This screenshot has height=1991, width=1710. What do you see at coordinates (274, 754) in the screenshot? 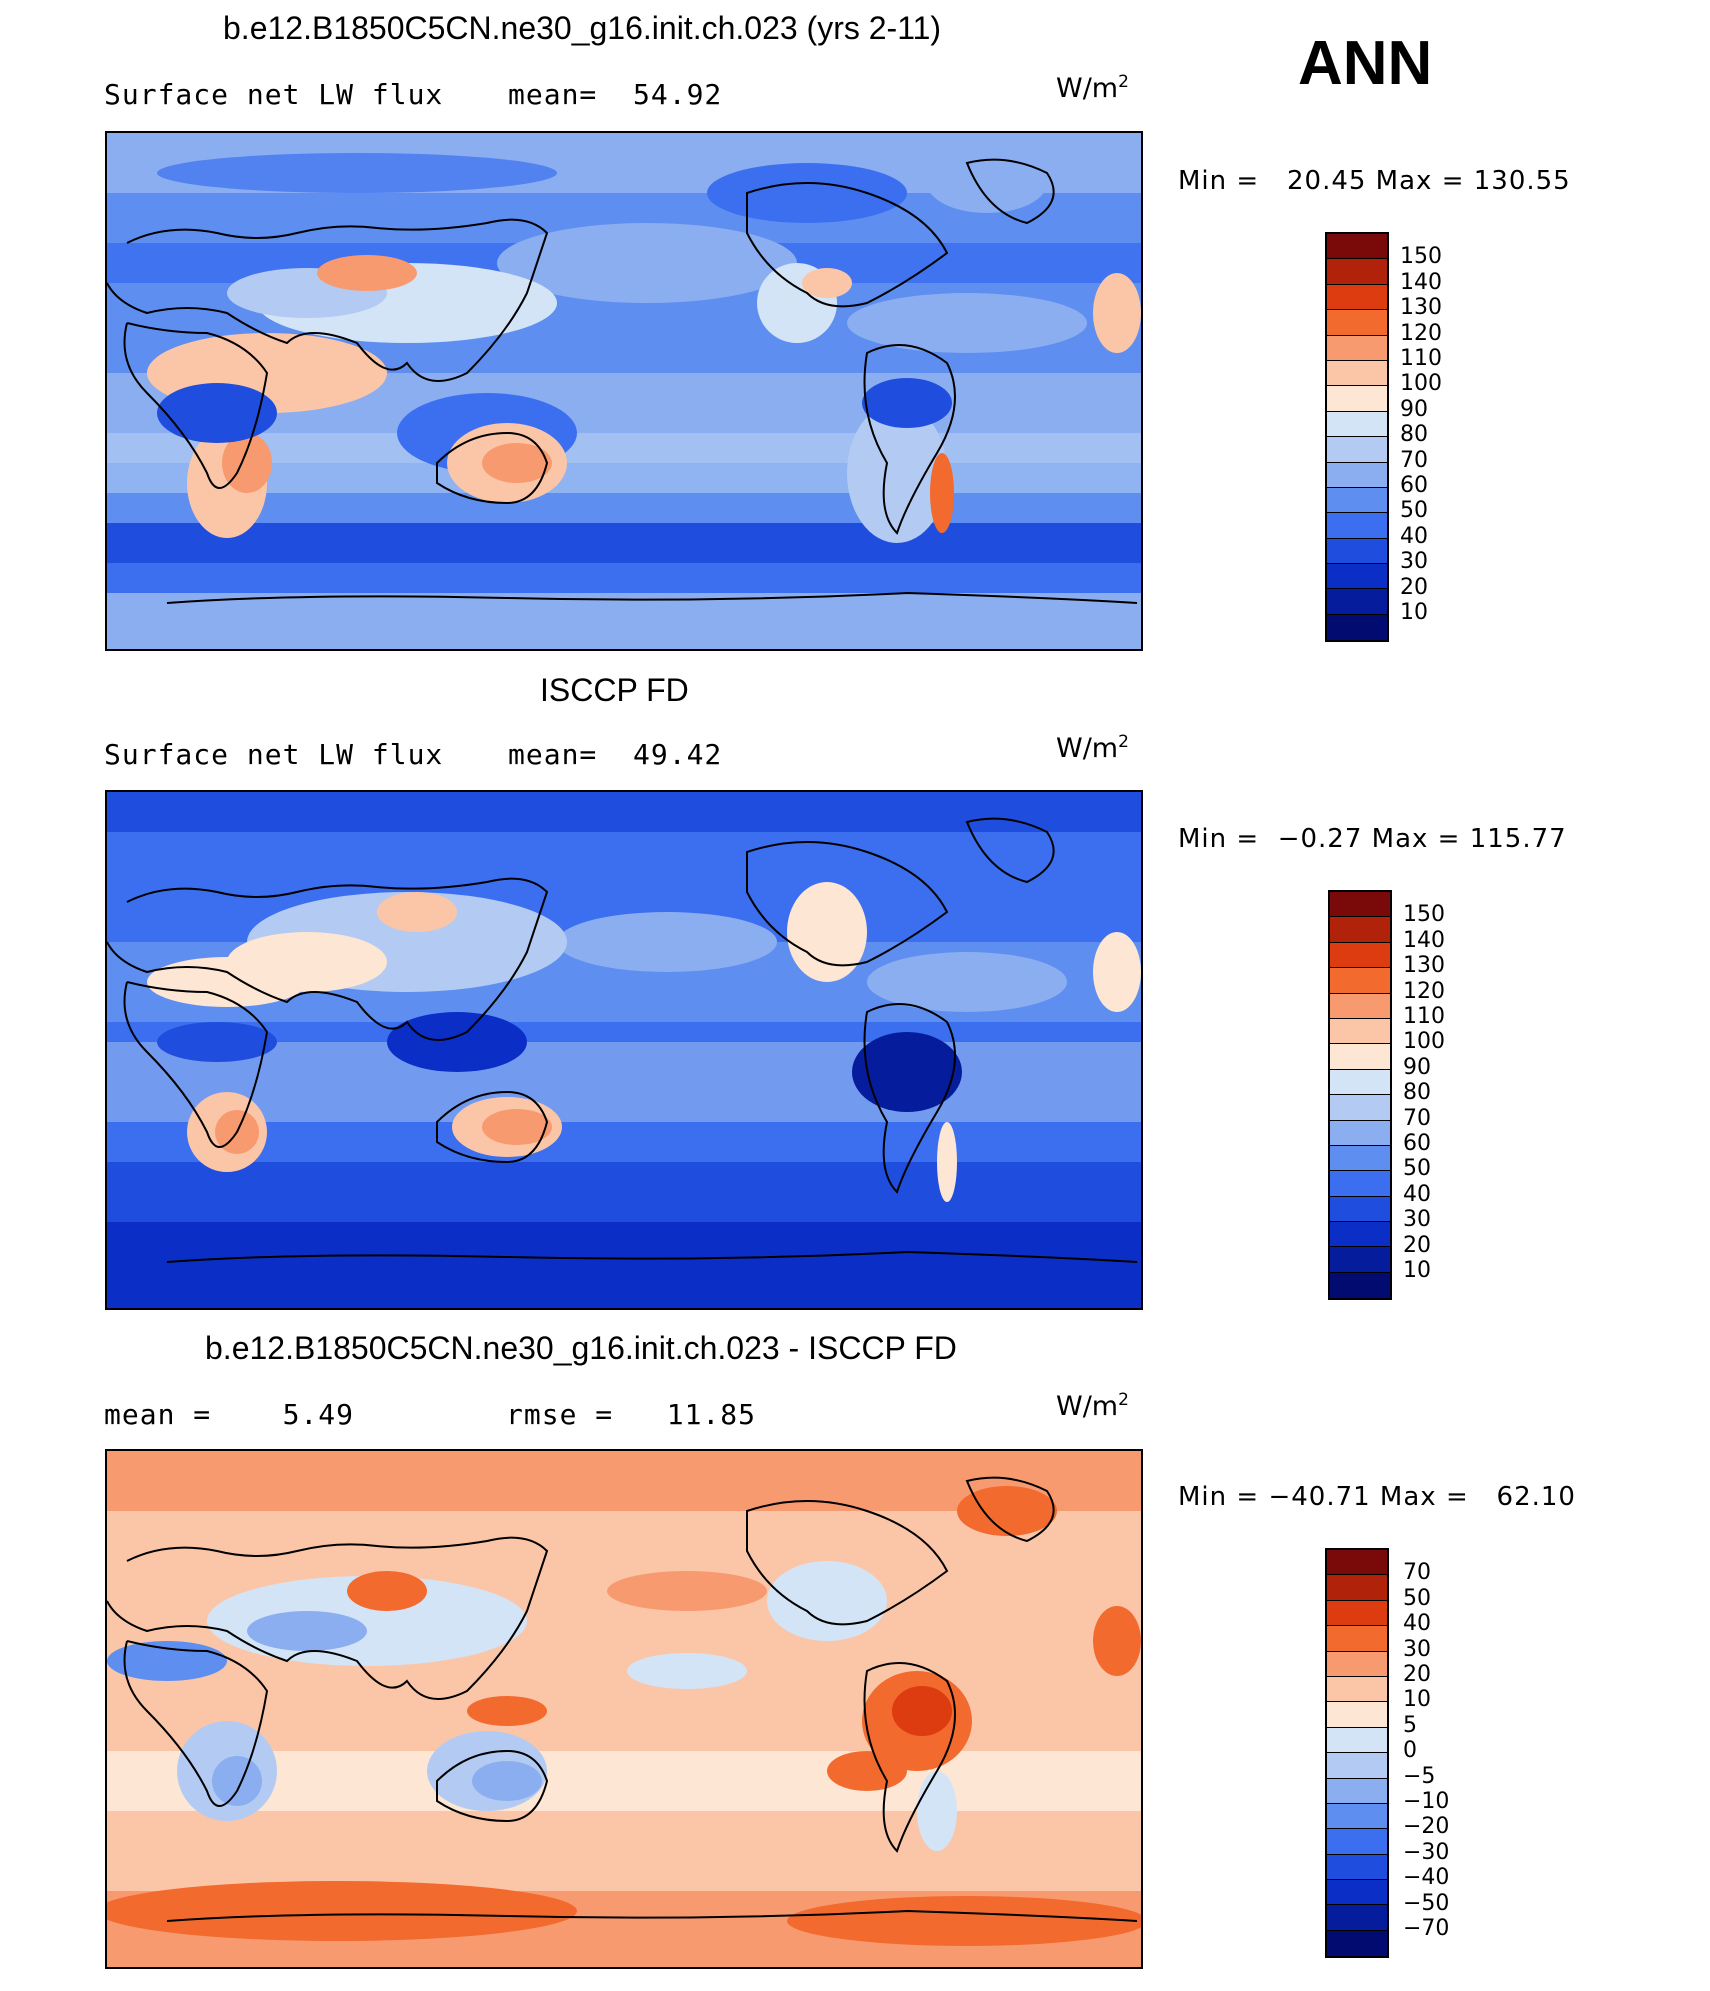
I see `panel-2-variable-label: Surface net LW flux` at bounding box center [274, 754].